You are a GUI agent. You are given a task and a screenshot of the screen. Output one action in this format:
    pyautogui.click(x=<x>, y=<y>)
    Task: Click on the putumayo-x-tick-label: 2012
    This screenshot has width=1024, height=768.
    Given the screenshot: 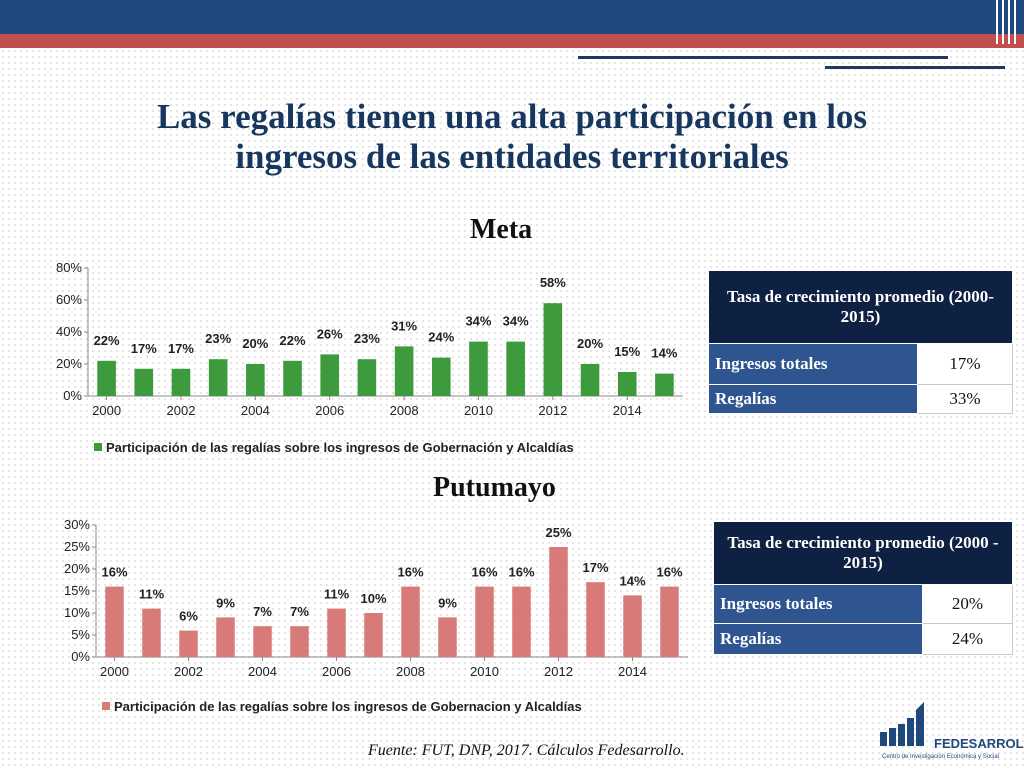 What is the action you would take?
    pyautogui.click(x=558, y=671)
    